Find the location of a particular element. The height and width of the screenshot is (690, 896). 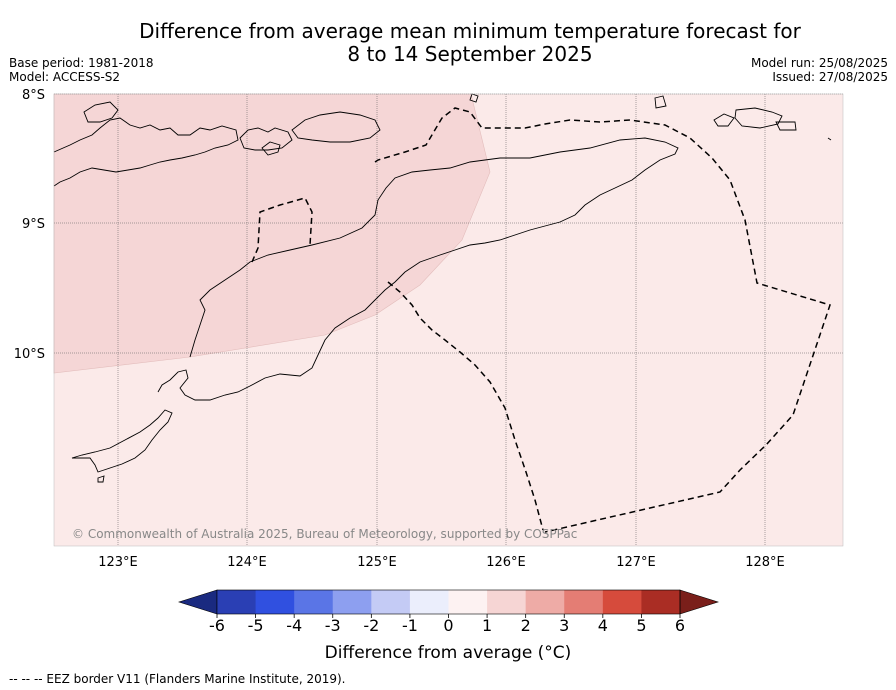

colorbar-extend-low is located at coordinates (198, 602).